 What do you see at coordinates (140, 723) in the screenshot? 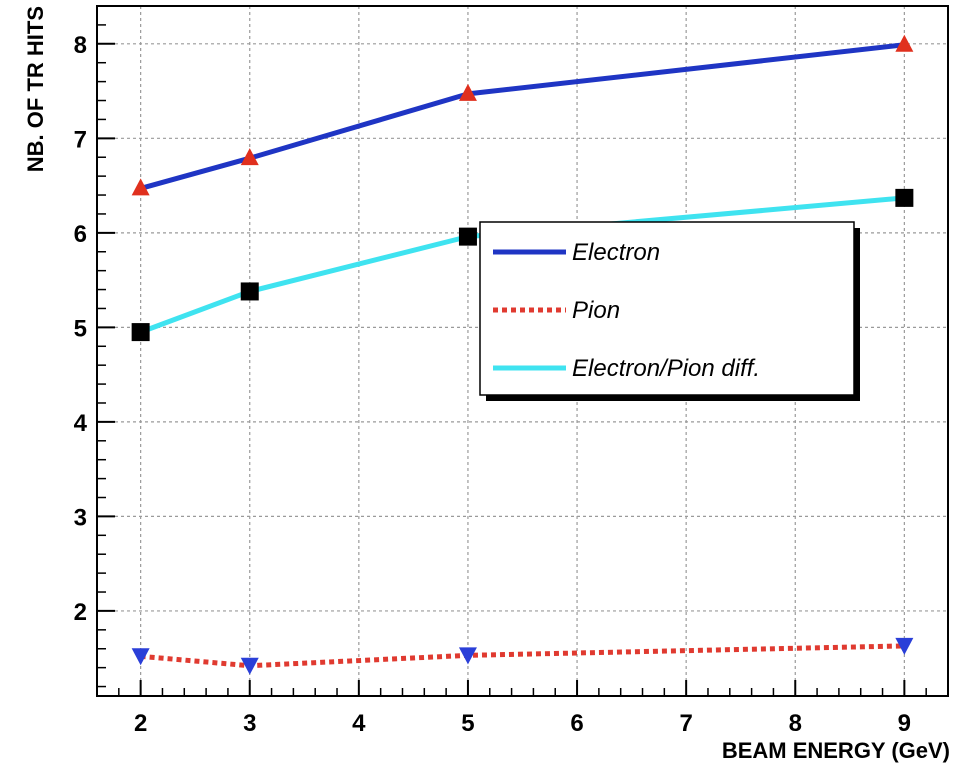
I see `x-tick-label-2: 2` at bounding box center [140, 723].